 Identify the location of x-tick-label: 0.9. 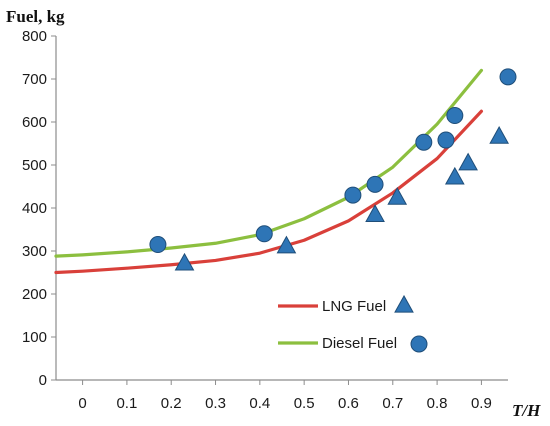
(481, 403).